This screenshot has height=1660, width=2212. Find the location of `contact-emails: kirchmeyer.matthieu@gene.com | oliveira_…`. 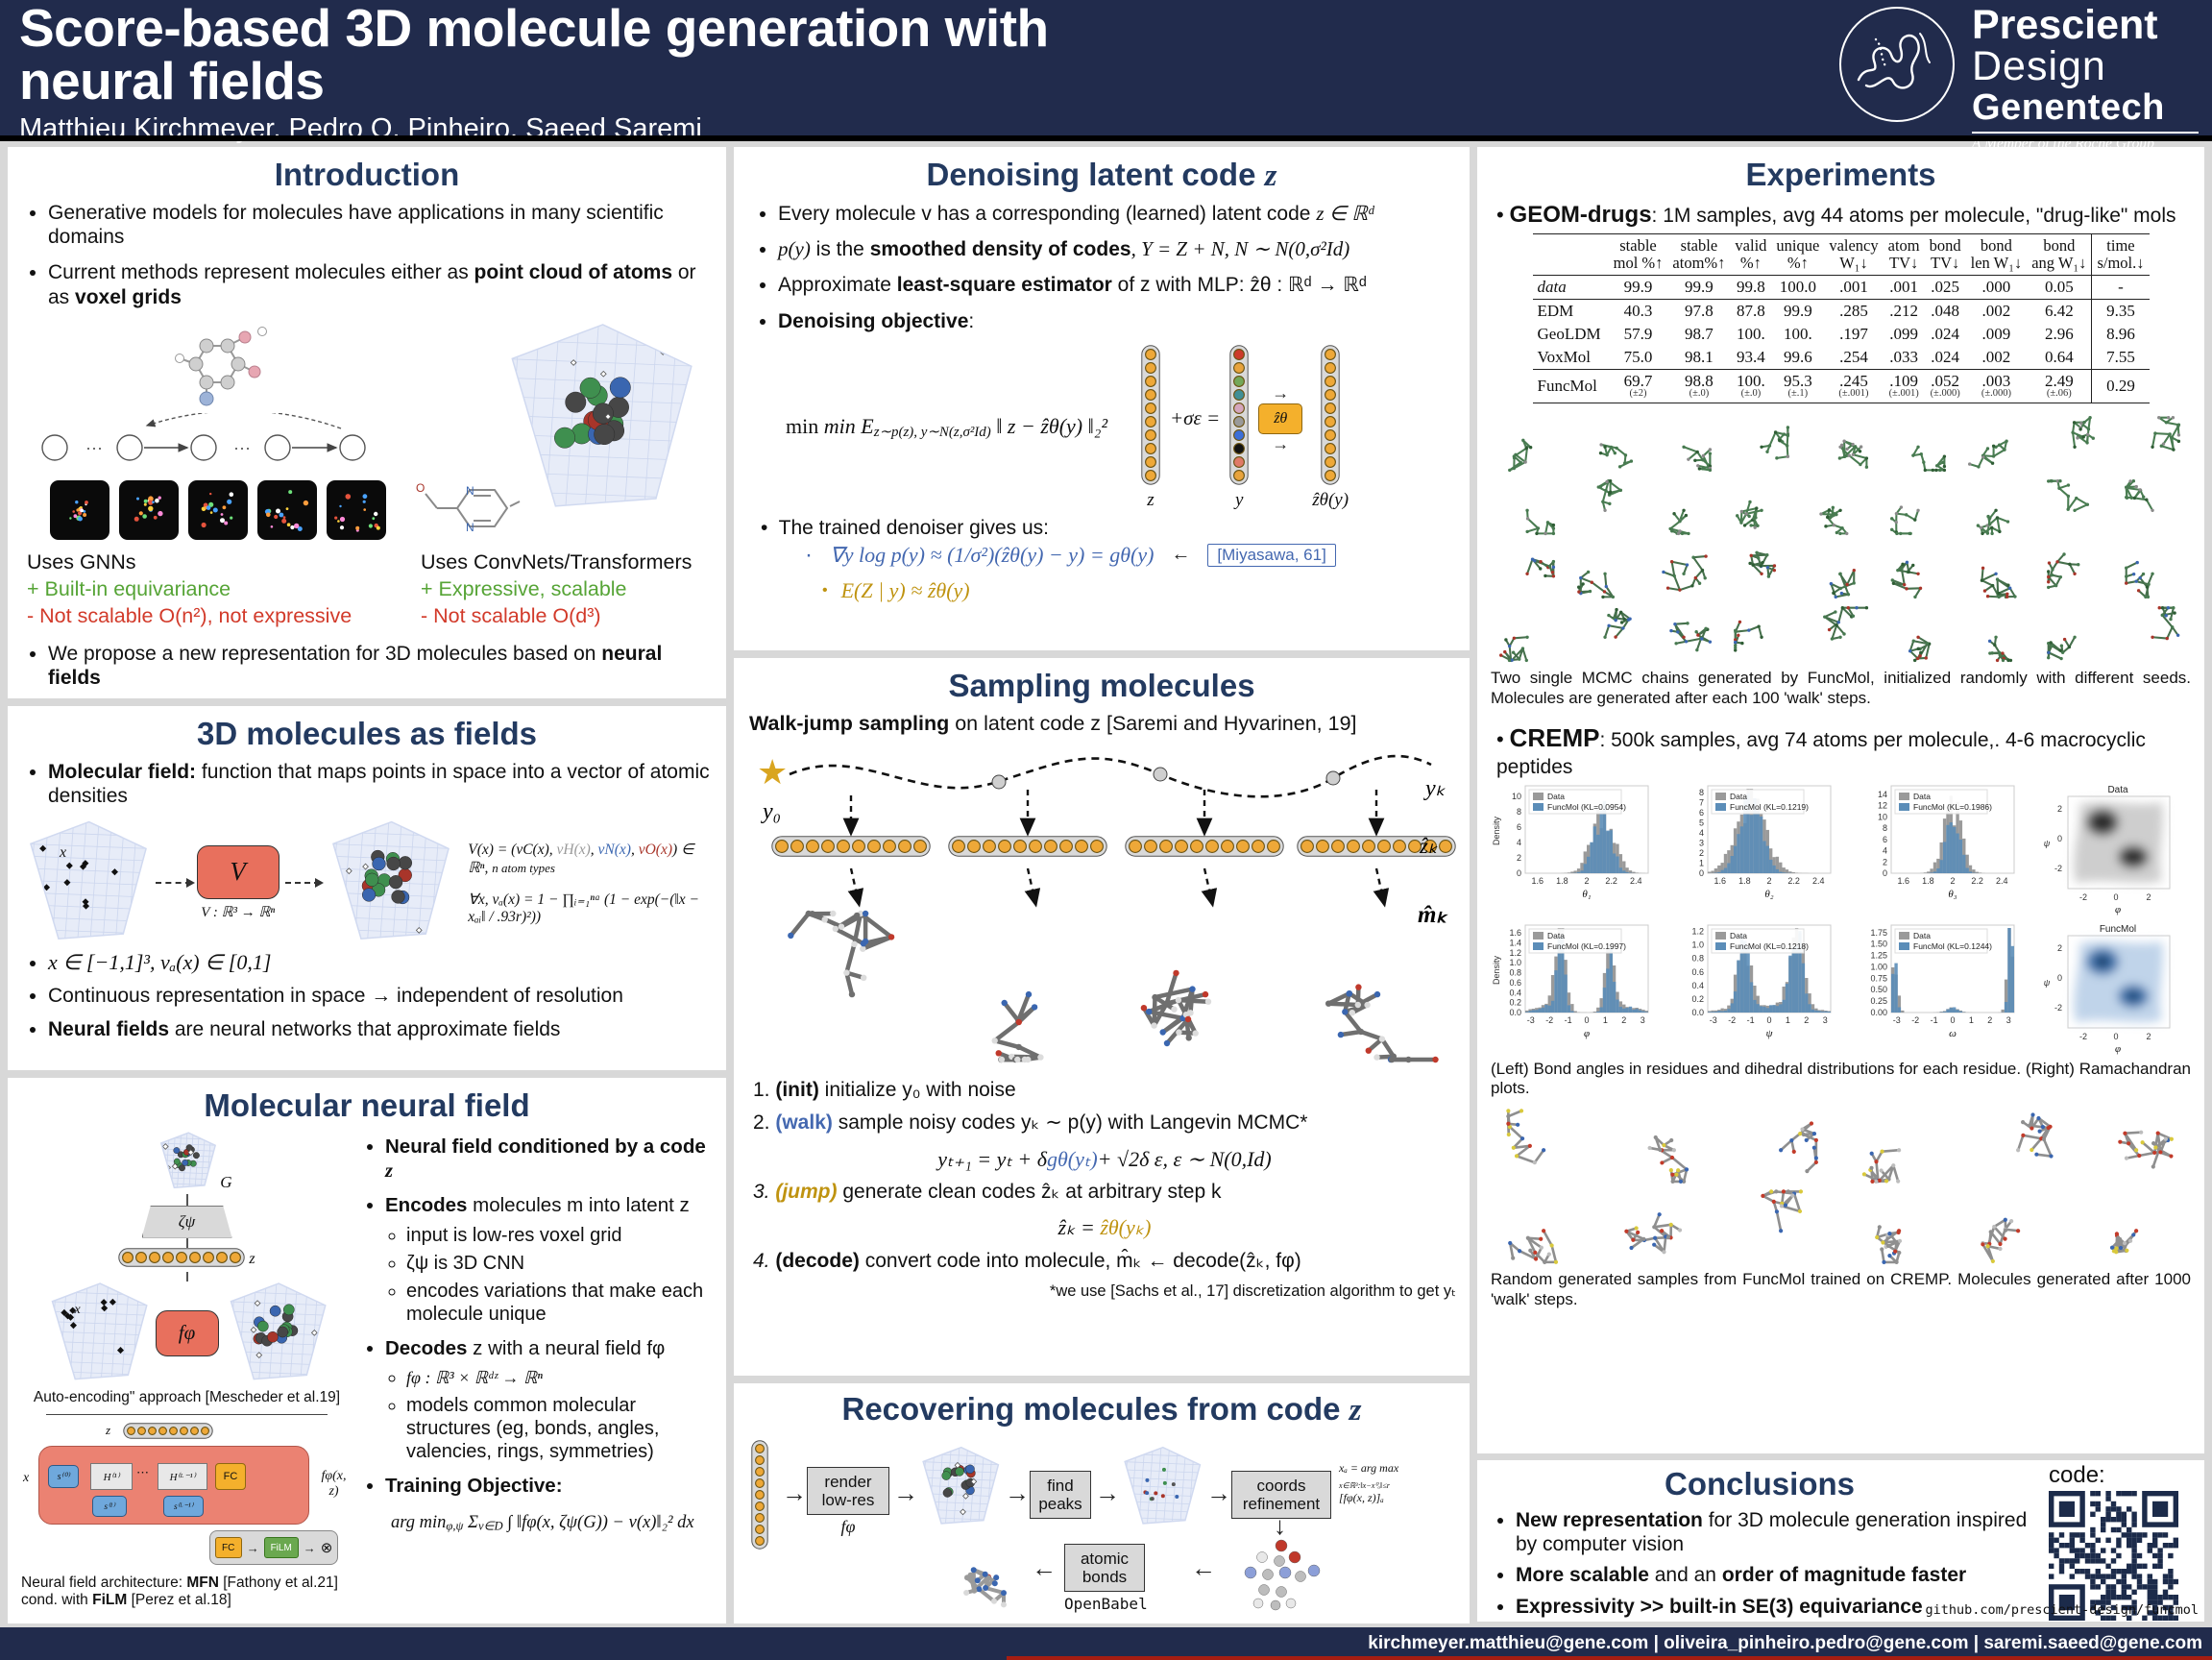

contact-emails: kirchmeyer.matthieu@gene.com | oliveira_… is located at coordinates (1785, 1643).